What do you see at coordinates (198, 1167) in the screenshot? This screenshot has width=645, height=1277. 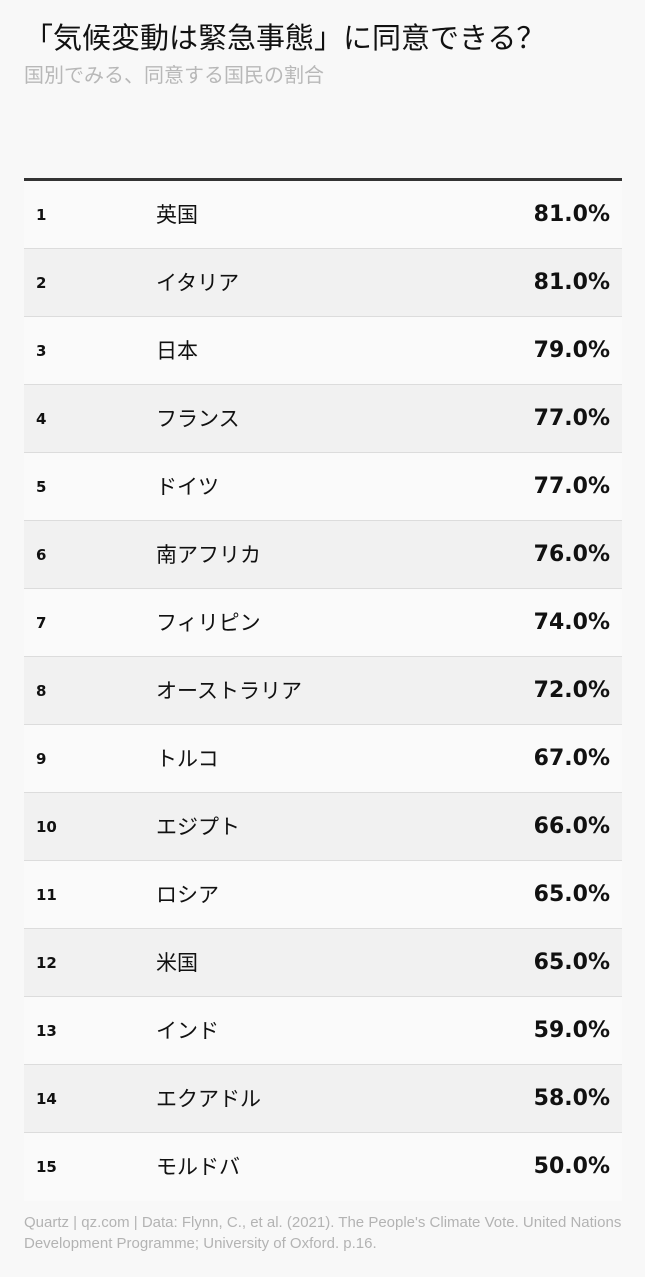 I see `country-cell: モルドバ` at bounding box center [198, 1167].